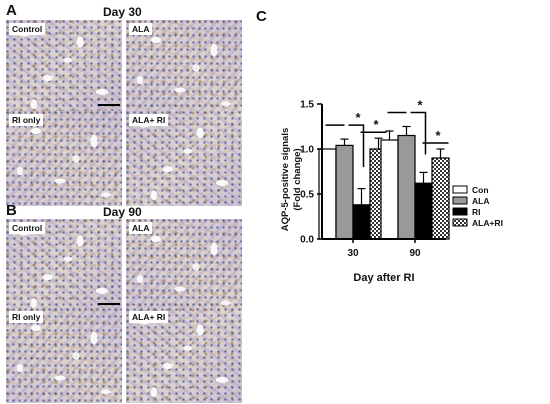  What do you see at coordinates (64, 158) in the screenshot?
I see `micrograph-a-ri-only: RI only` at bounding box center [64, 158].